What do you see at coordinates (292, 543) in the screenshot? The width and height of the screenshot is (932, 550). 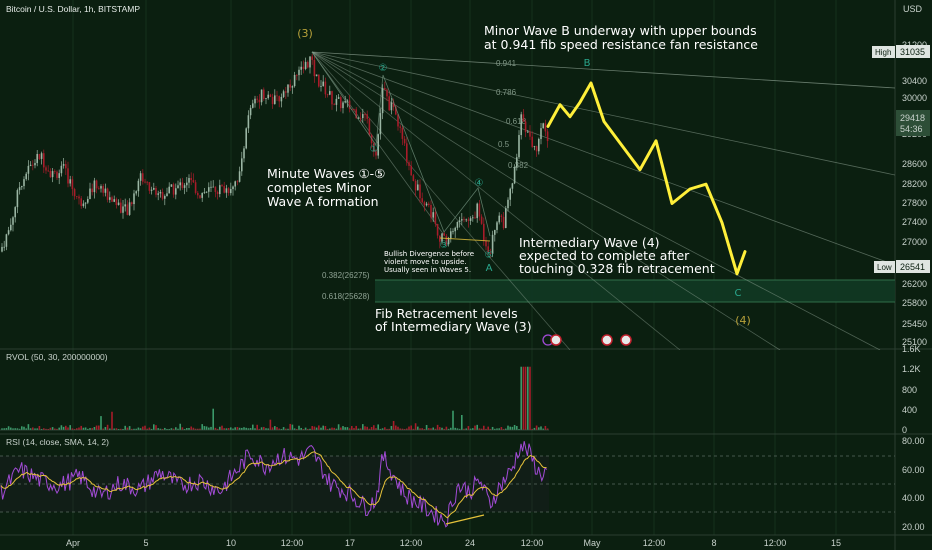 I see `time-tick-label: 12:00` at bounding box center [292, 543].